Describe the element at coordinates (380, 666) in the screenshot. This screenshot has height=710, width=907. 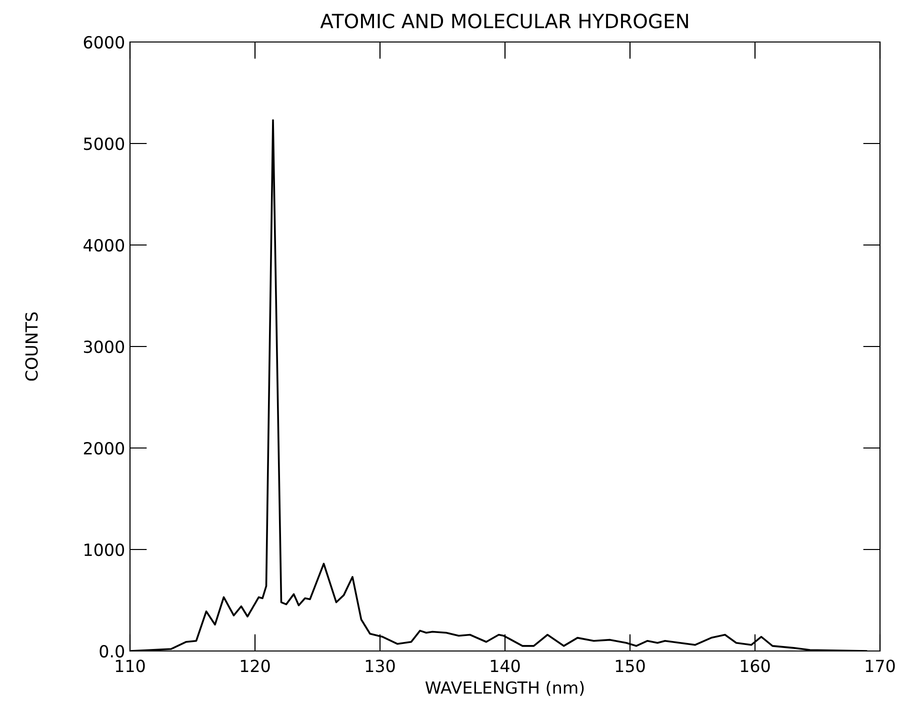
I see `x-tick-label: 130` at that location.